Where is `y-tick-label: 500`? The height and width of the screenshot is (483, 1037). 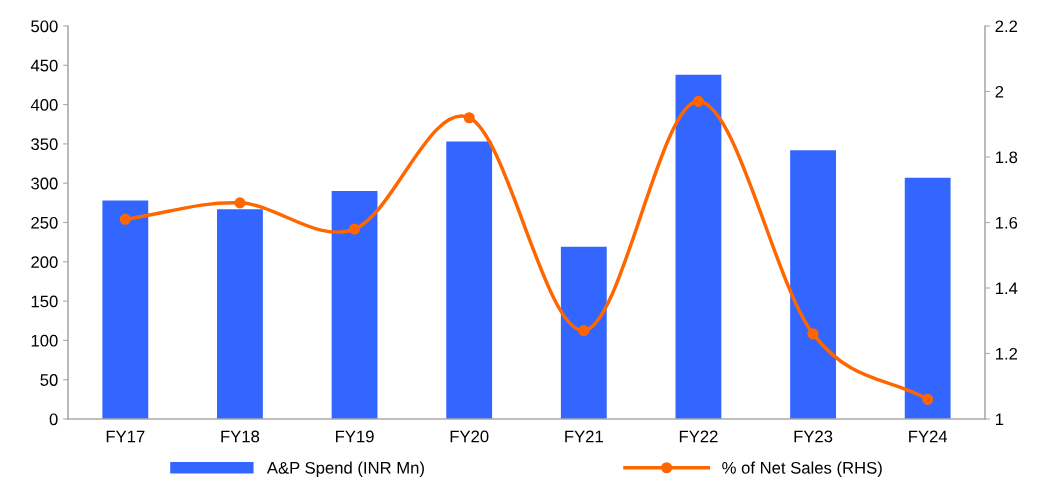 y-tick-label: 500 is located at coordinates (44, 26).